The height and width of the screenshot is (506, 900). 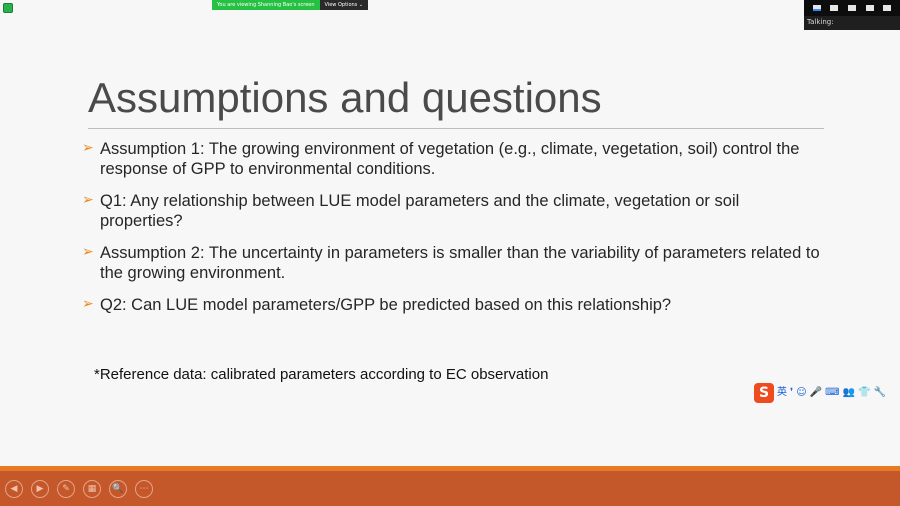 I want to click on settings-wrench-icon: 🔧, so click(x=879, y=392).